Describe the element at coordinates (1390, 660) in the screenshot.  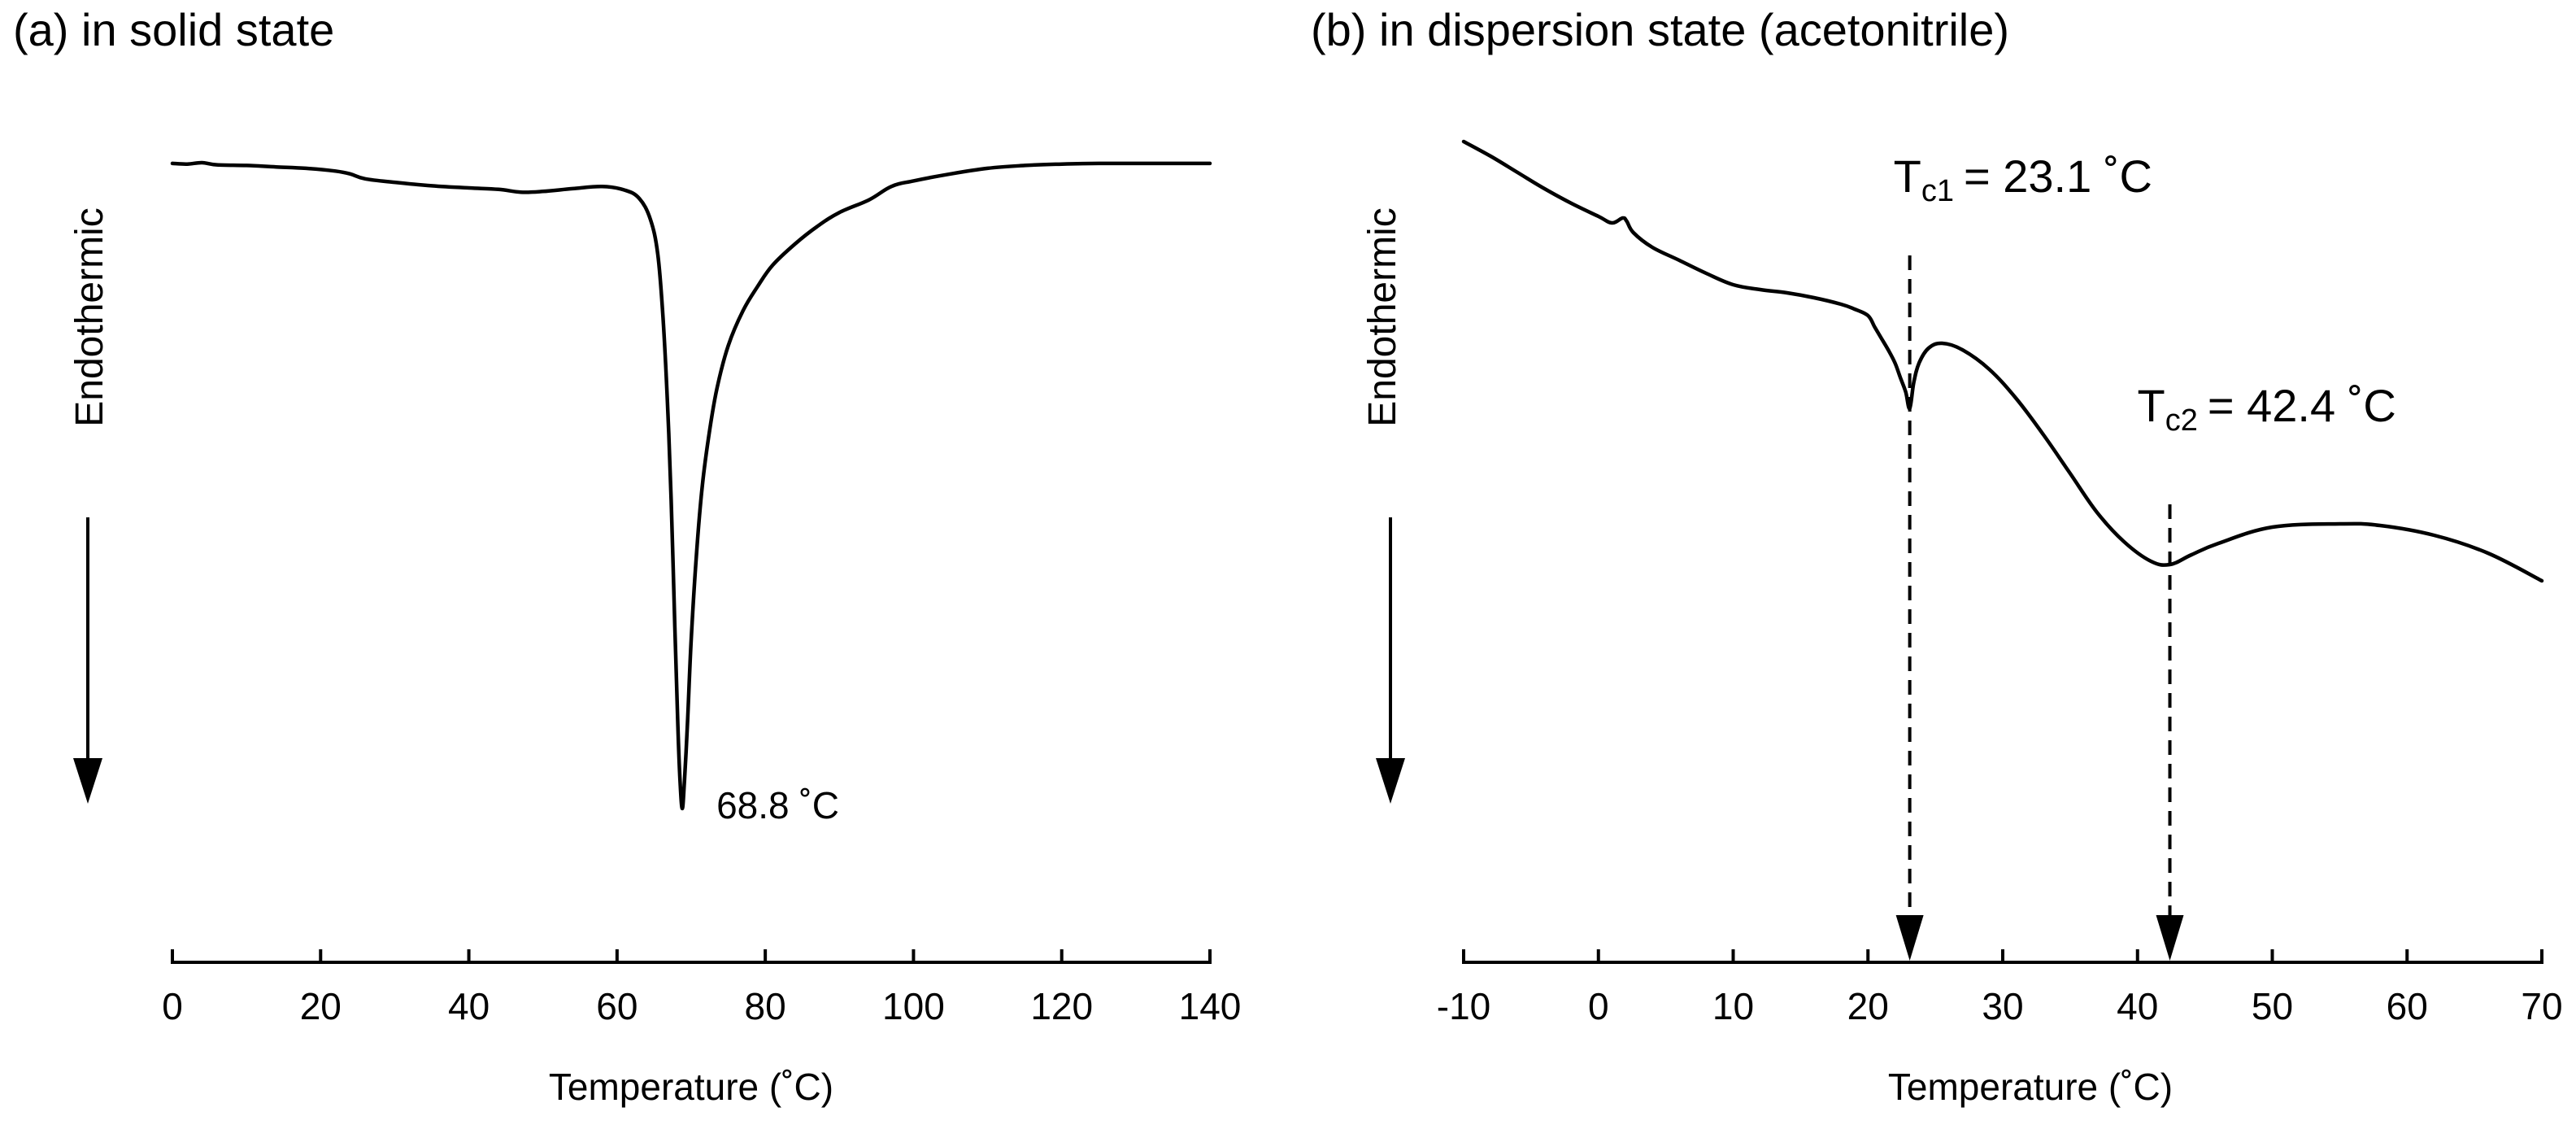
I see `panel-b-endothermic-arrow` at that location.